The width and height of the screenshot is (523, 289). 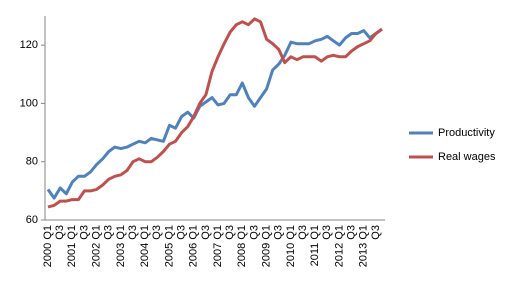 What do you see at coordinates (121, 246) in the screenshot?
I see `x-tick-label: 2003 Q1` at bounding box center [121, 246].